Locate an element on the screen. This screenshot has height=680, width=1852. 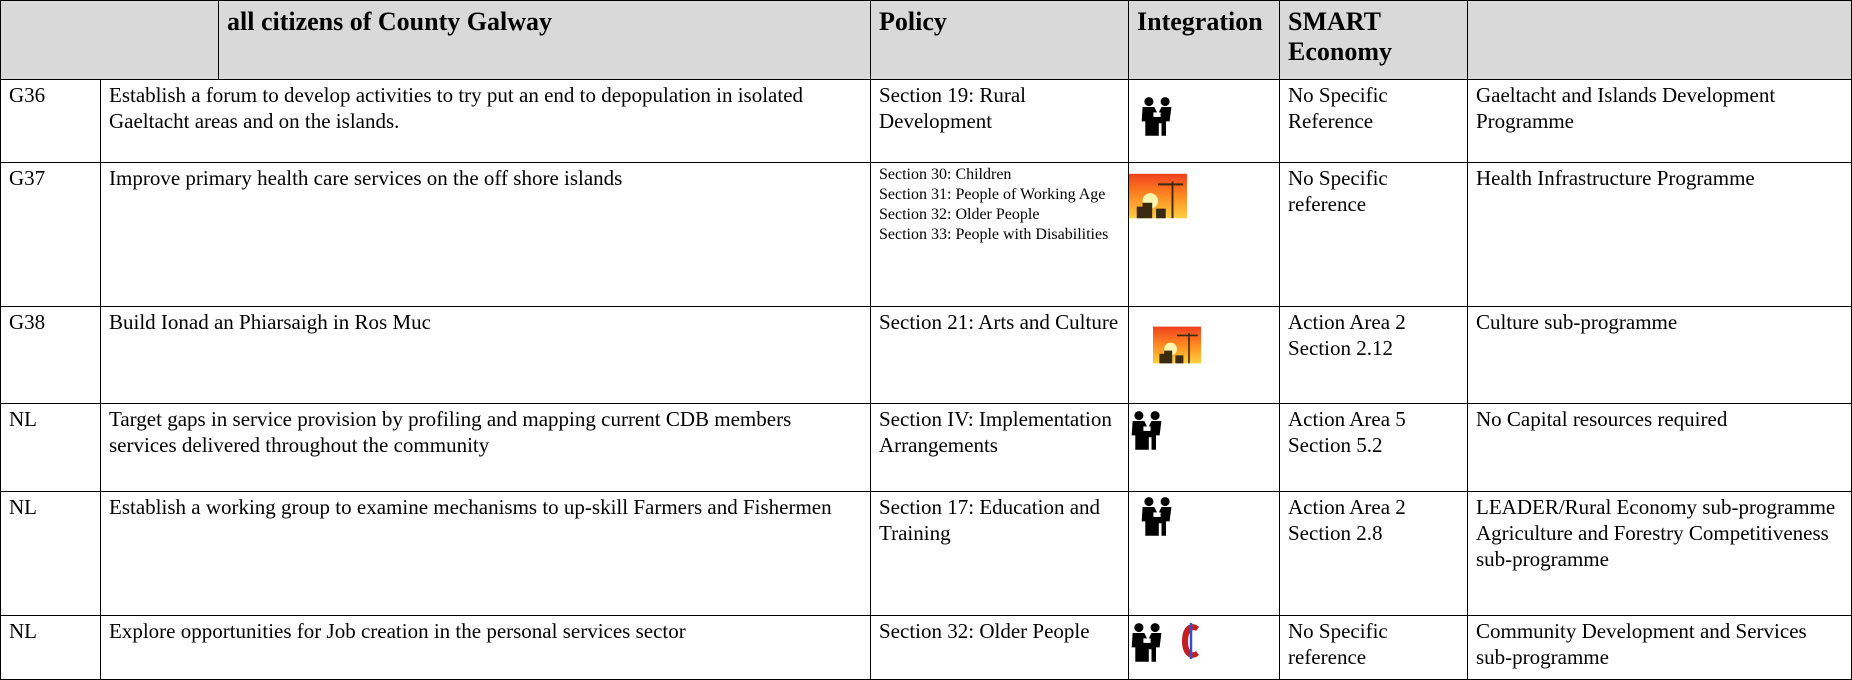
policy: Section IV: Implementation Arrangements is located at coordinates (999, 447).